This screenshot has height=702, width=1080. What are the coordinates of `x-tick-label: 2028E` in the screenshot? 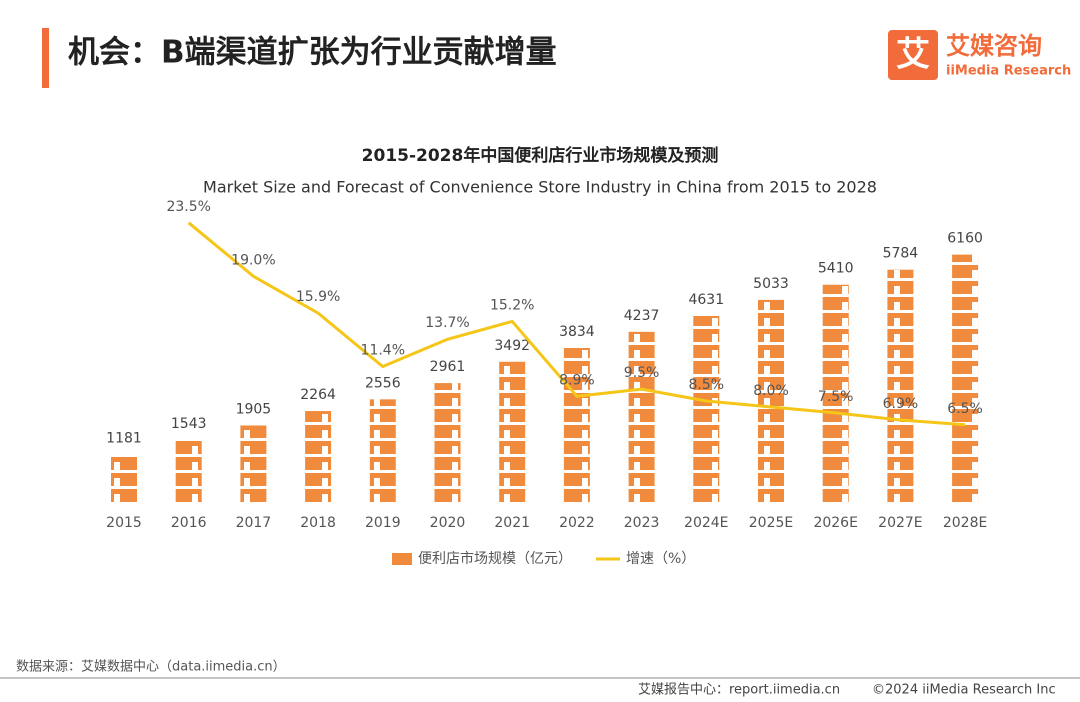 It's located at (965, 523).